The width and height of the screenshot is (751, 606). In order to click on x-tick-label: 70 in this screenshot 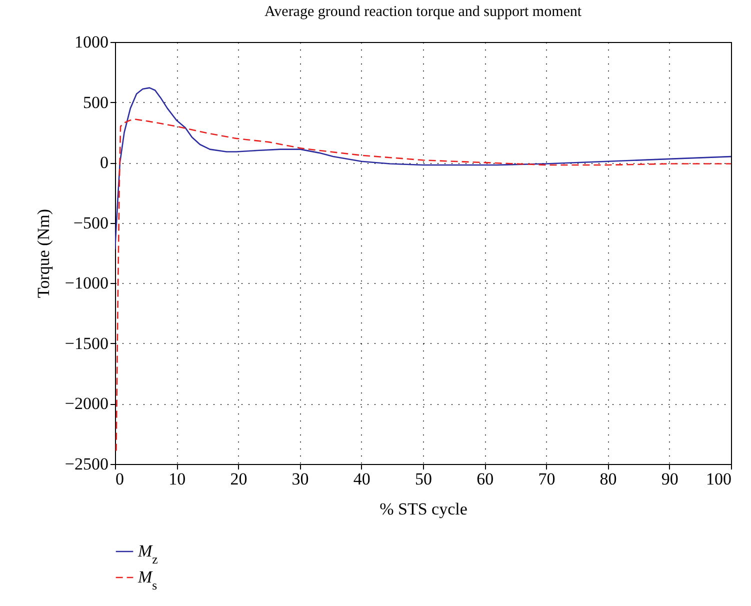, I will do `click(547, 479)`.